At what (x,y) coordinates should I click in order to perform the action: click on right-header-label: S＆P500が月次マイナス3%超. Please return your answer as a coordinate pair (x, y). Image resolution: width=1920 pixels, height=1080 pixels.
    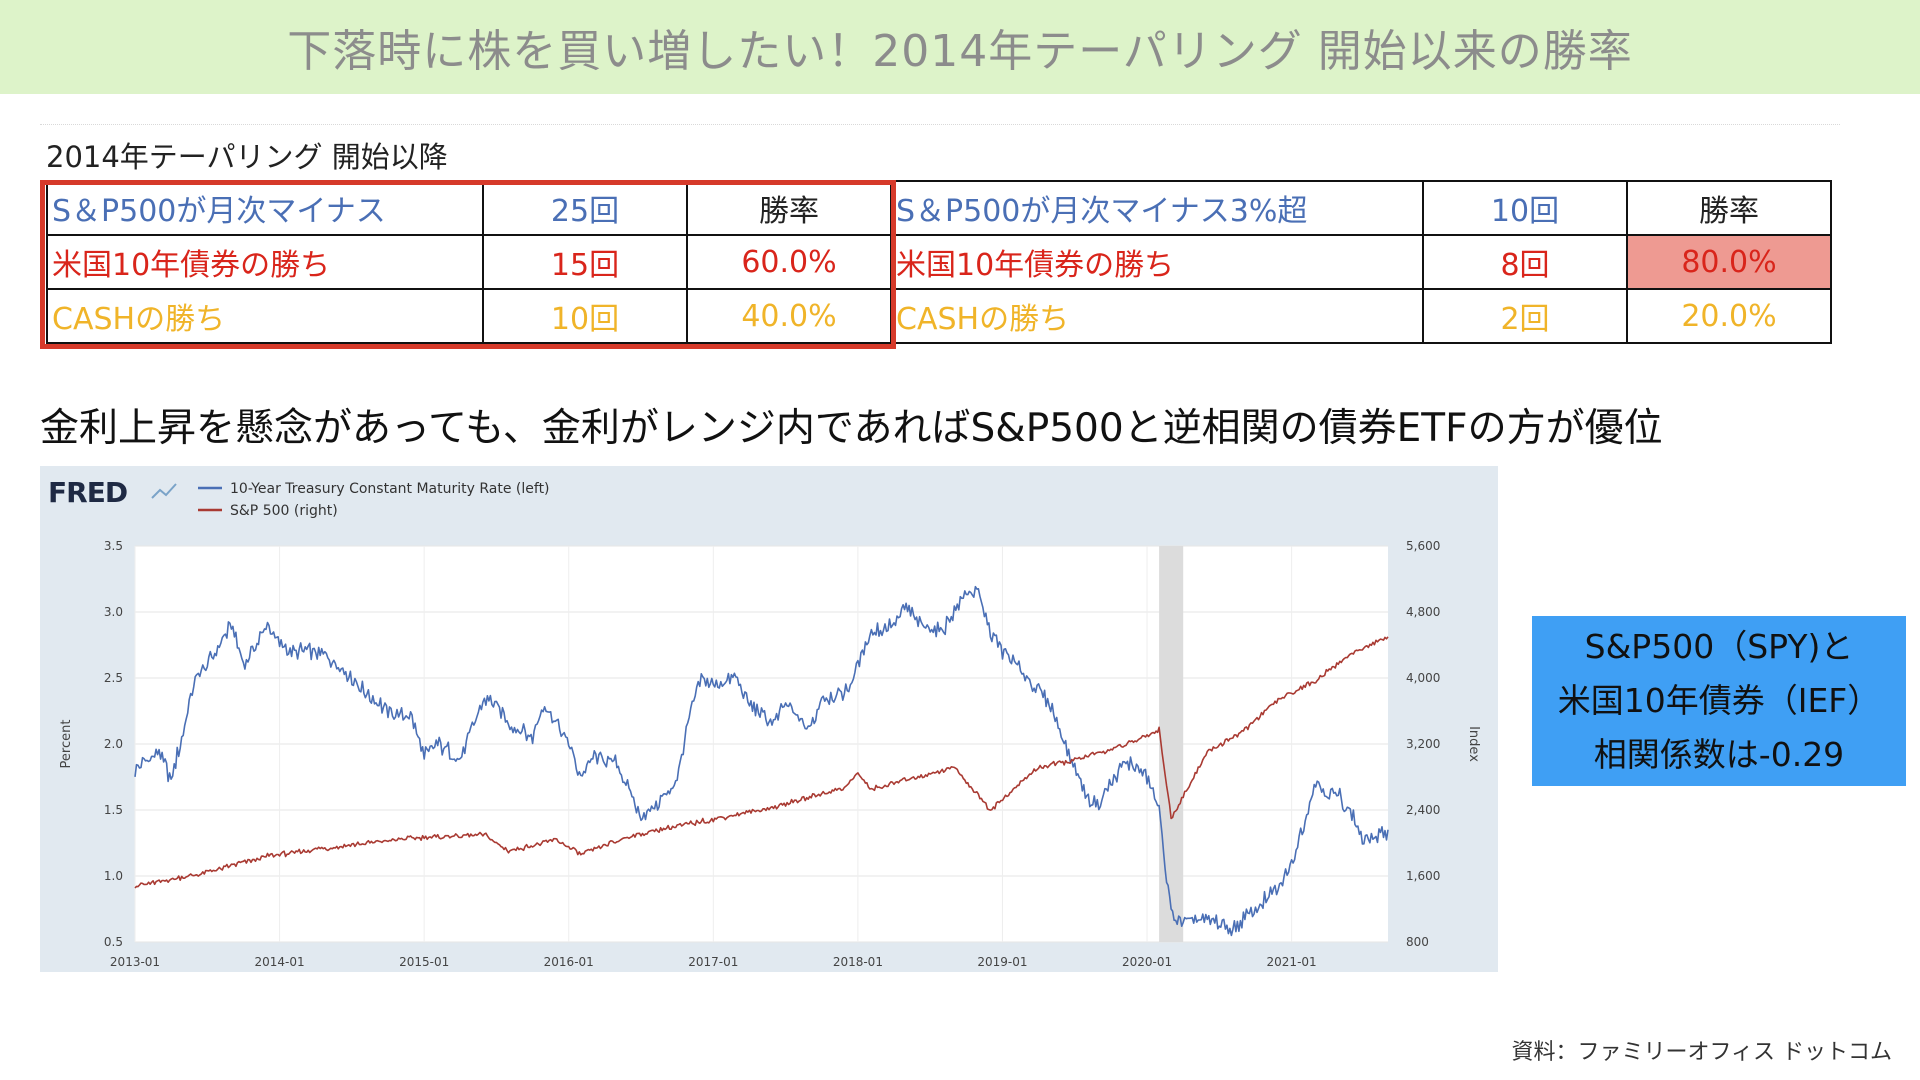
    Looking at the image, I should click on (1157, 208).